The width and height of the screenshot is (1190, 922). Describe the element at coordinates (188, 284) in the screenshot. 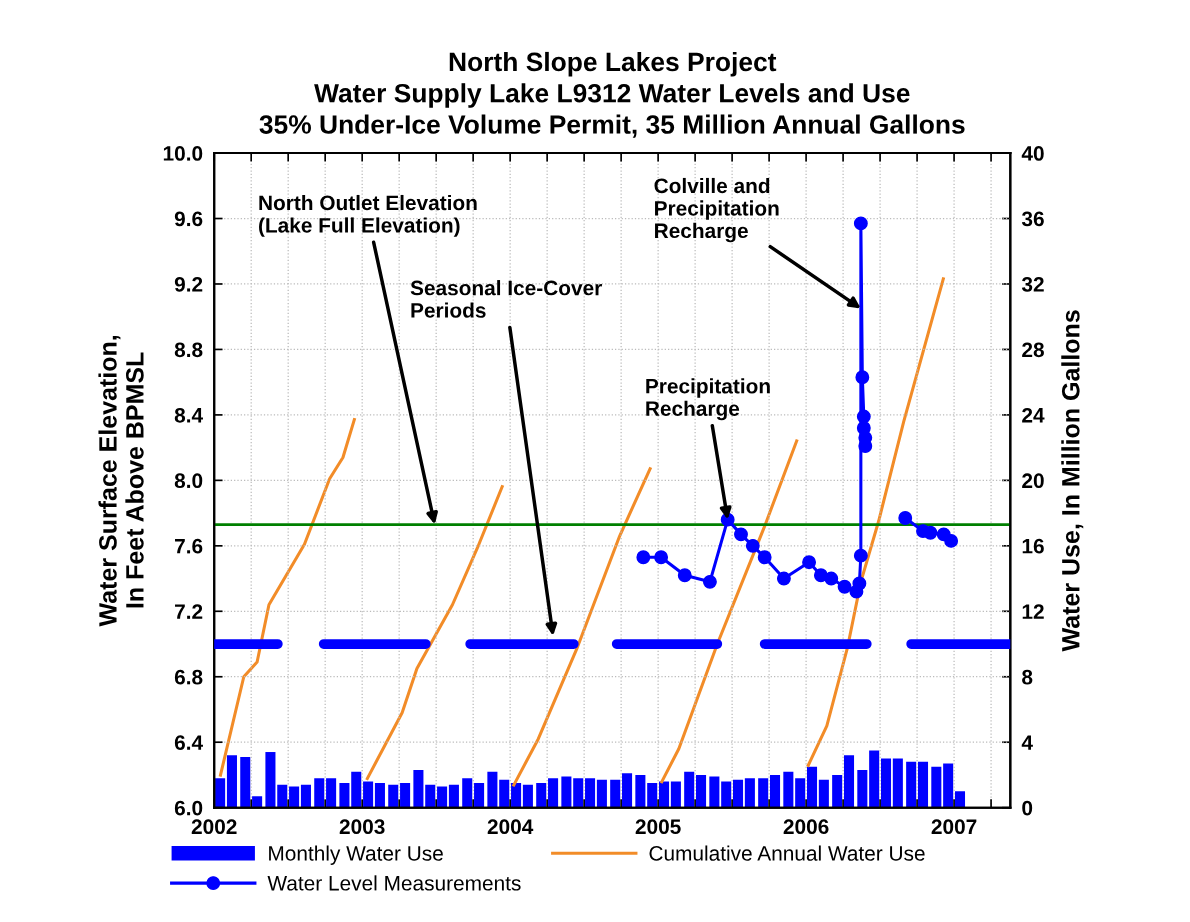

I see `y-tick-label: 9.2` at that location.